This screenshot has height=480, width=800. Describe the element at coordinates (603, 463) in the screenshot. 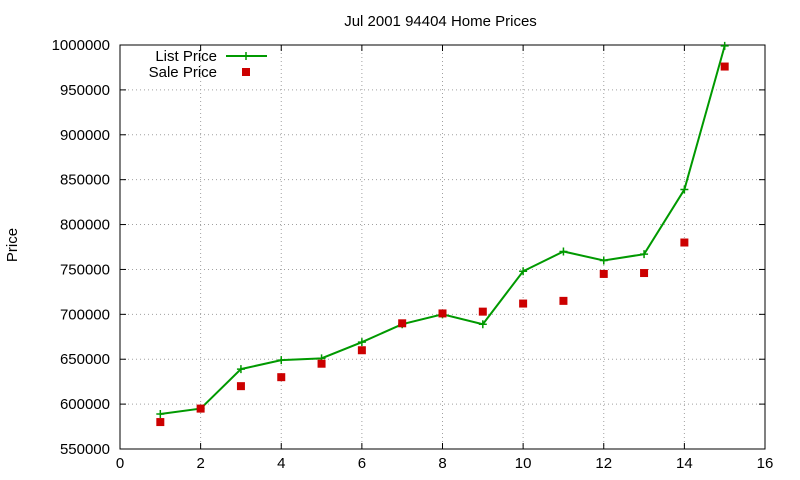

I see `x-tick-label: 12` at that location.